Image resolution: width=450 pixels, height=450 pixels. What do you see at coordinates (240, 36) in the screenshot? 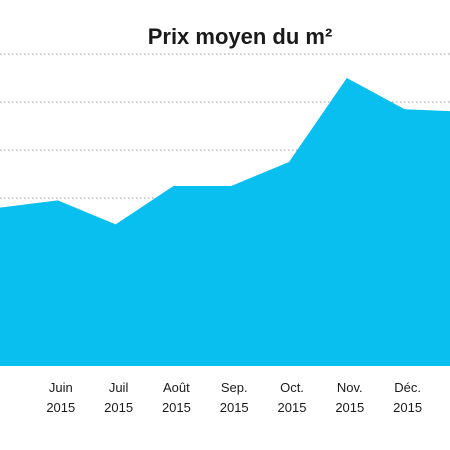
I see `chart-title: Prix moyen du m²` at bounding box center [240, 36].